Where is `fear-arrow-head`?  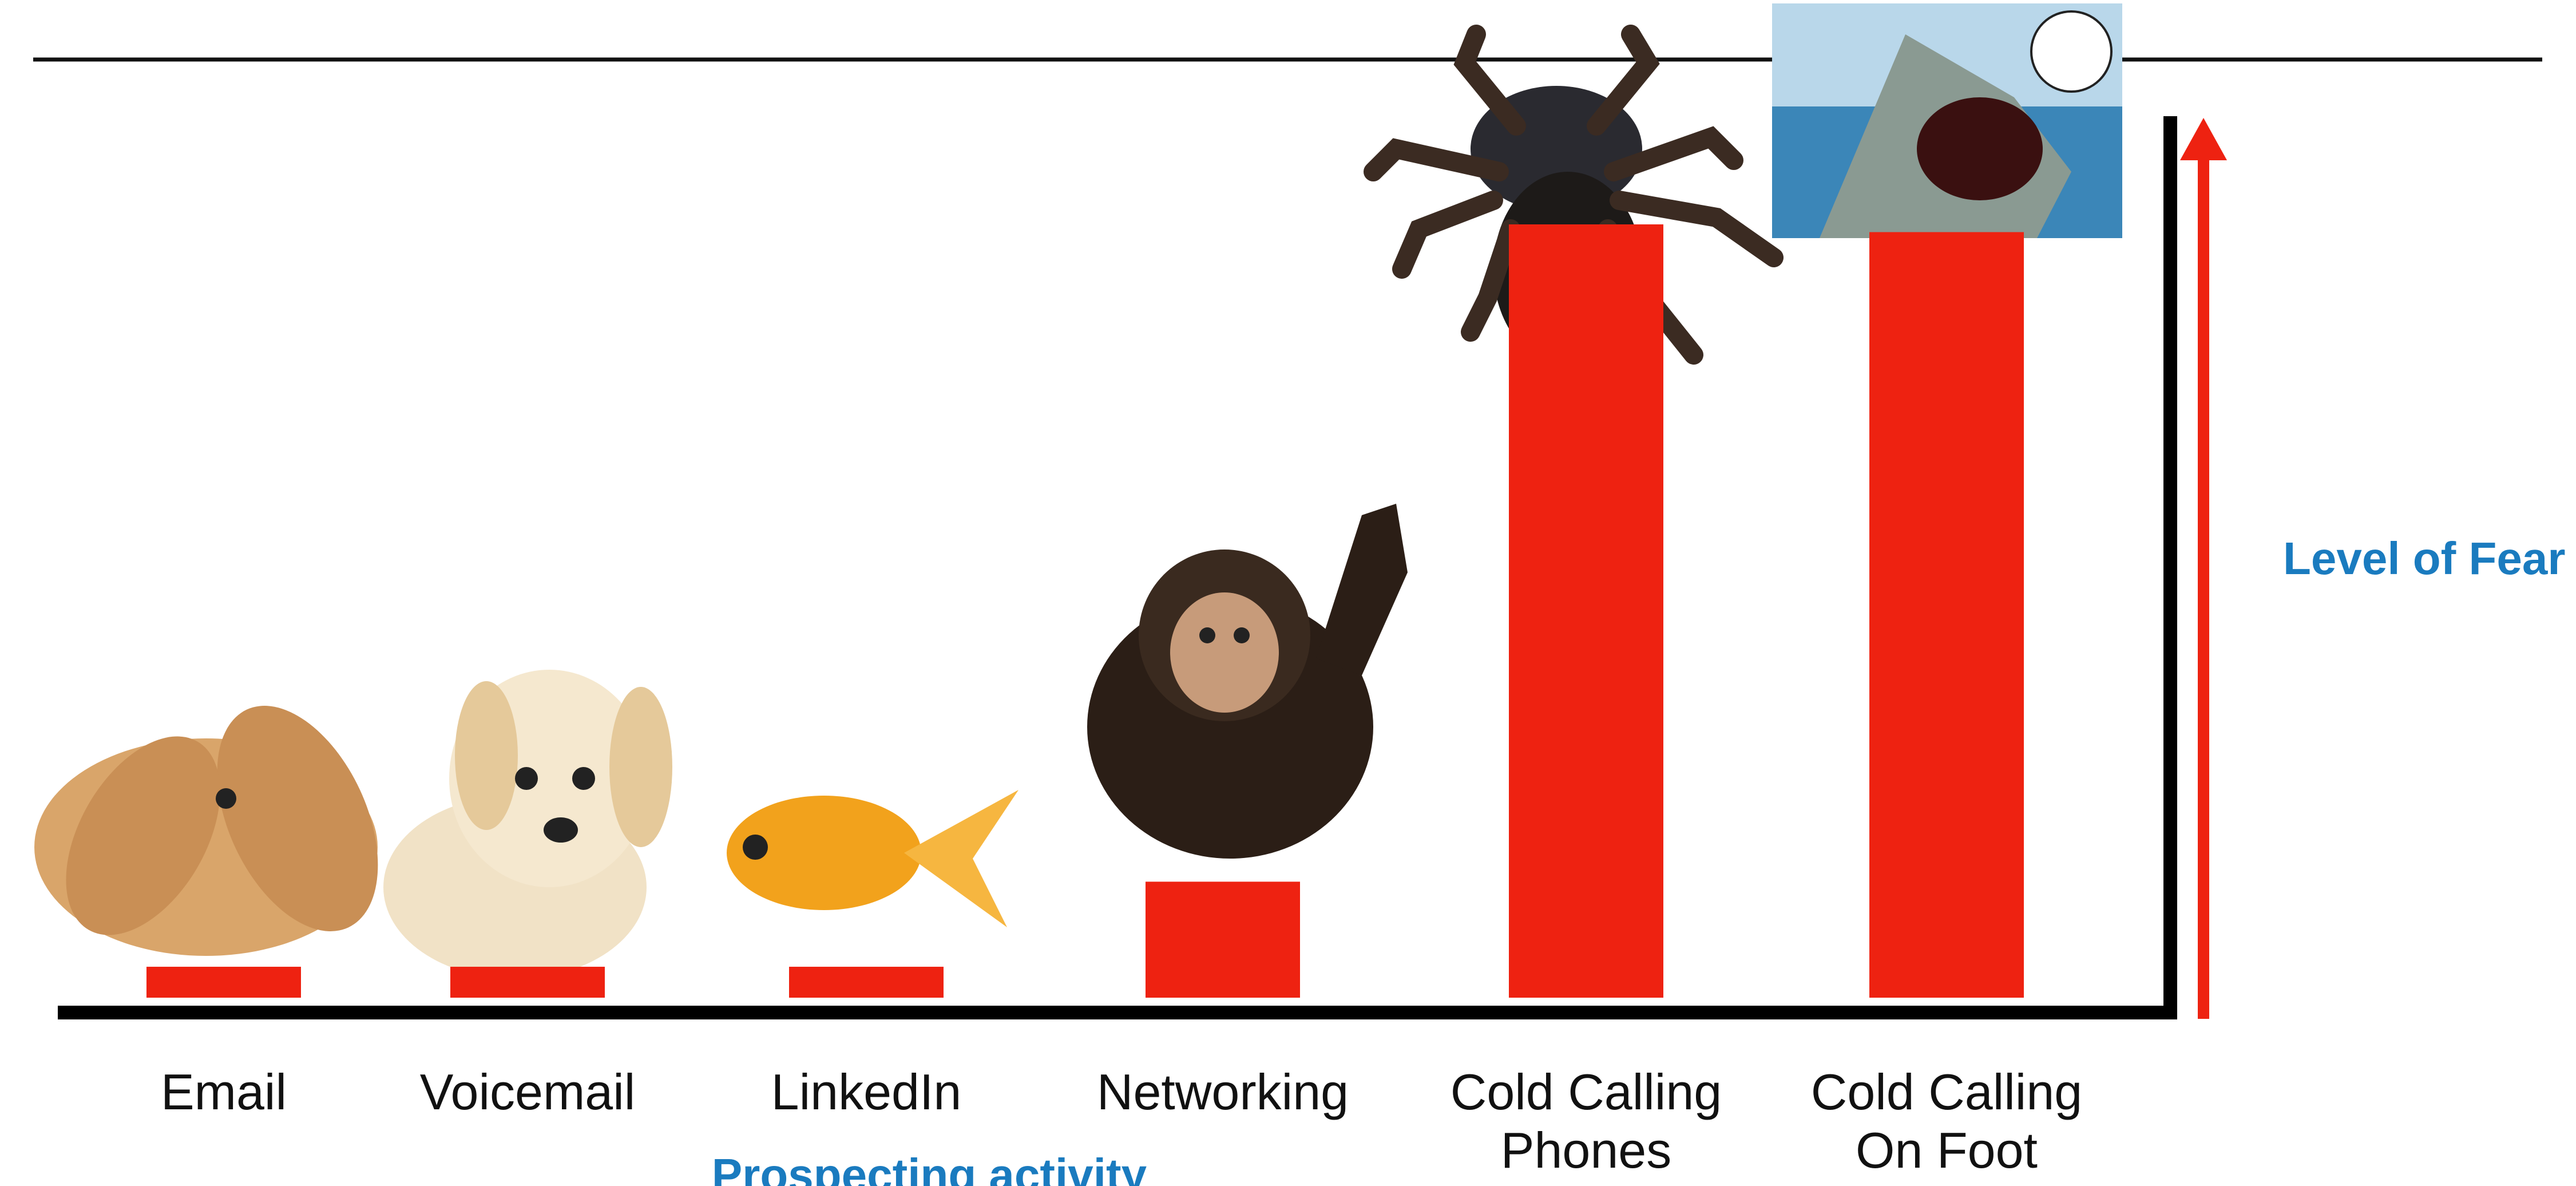 fear-arrow-head is located at coordinates (2203, 139).